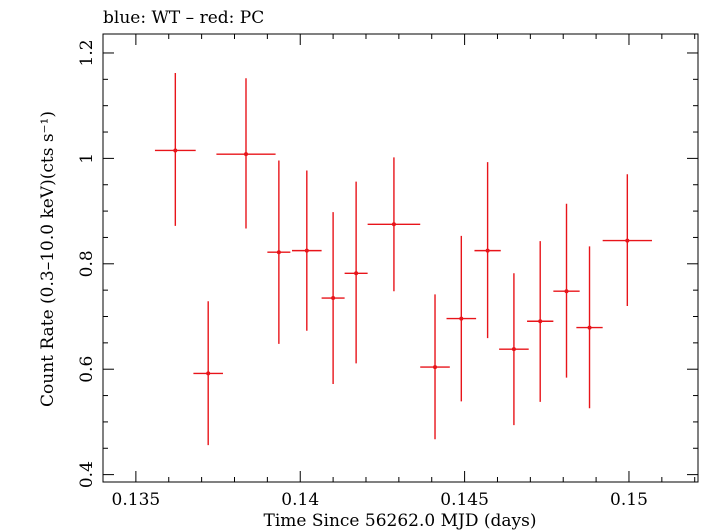 The image size is (709, 532). Describe the element at coordinates (87, 263) in the screenshot. I see `y-tick-label: 0.8` at that location.